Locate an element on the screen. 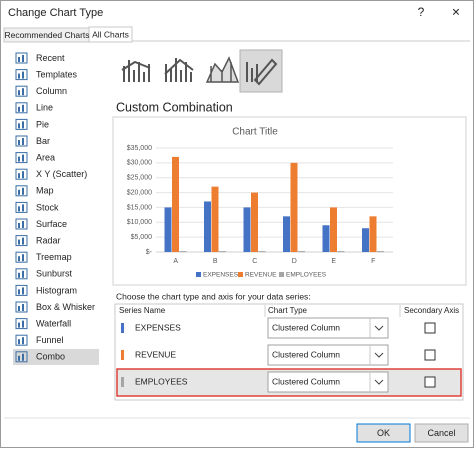 The height and width of the screenshot is (453, 474). legend-label: EMPLOYEES is located at coordinates (306, 275).